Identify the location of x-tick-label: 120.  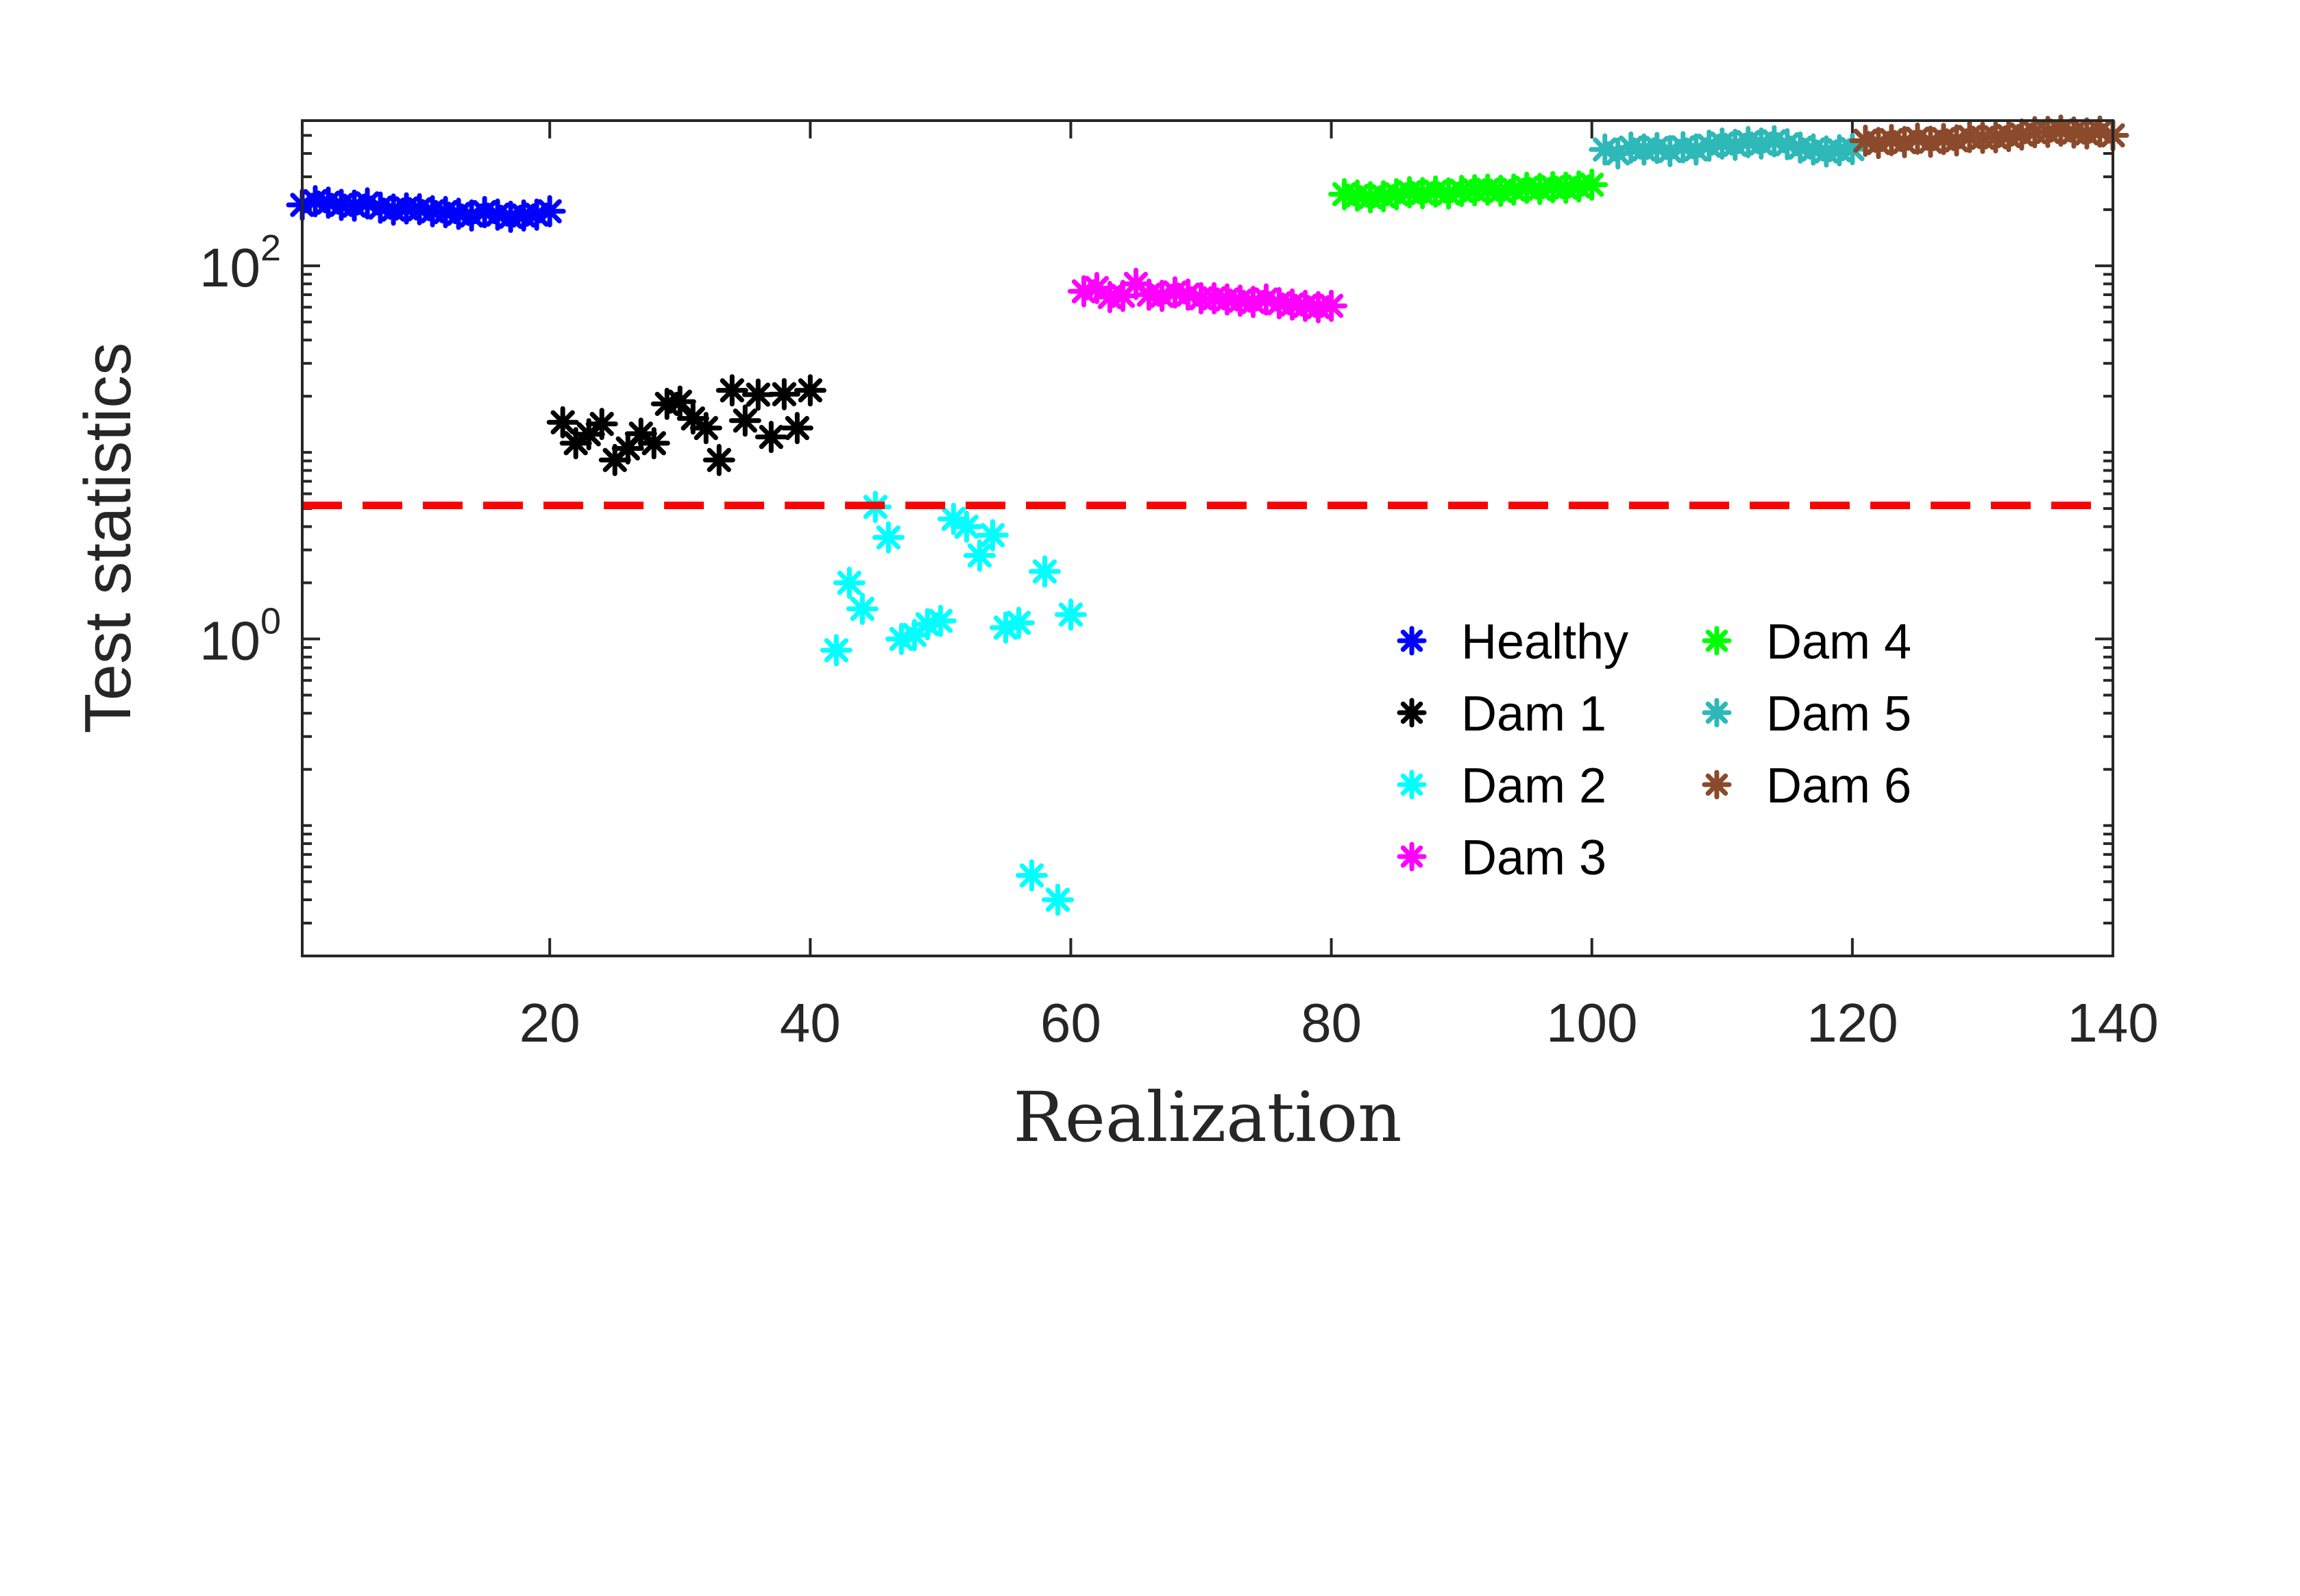
(1853, 1022).